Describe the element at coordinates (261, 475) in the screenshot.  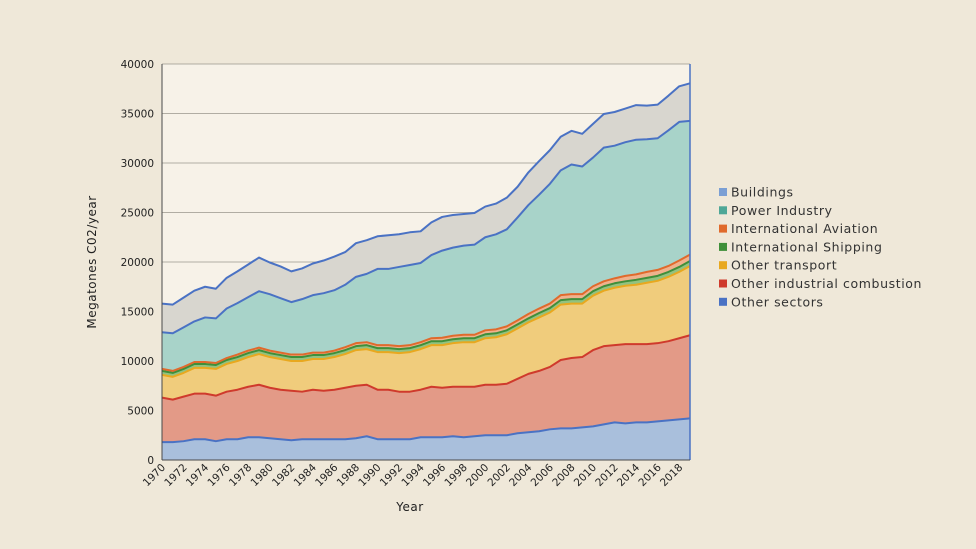
I see `x-tick-label: 1980` at that location.